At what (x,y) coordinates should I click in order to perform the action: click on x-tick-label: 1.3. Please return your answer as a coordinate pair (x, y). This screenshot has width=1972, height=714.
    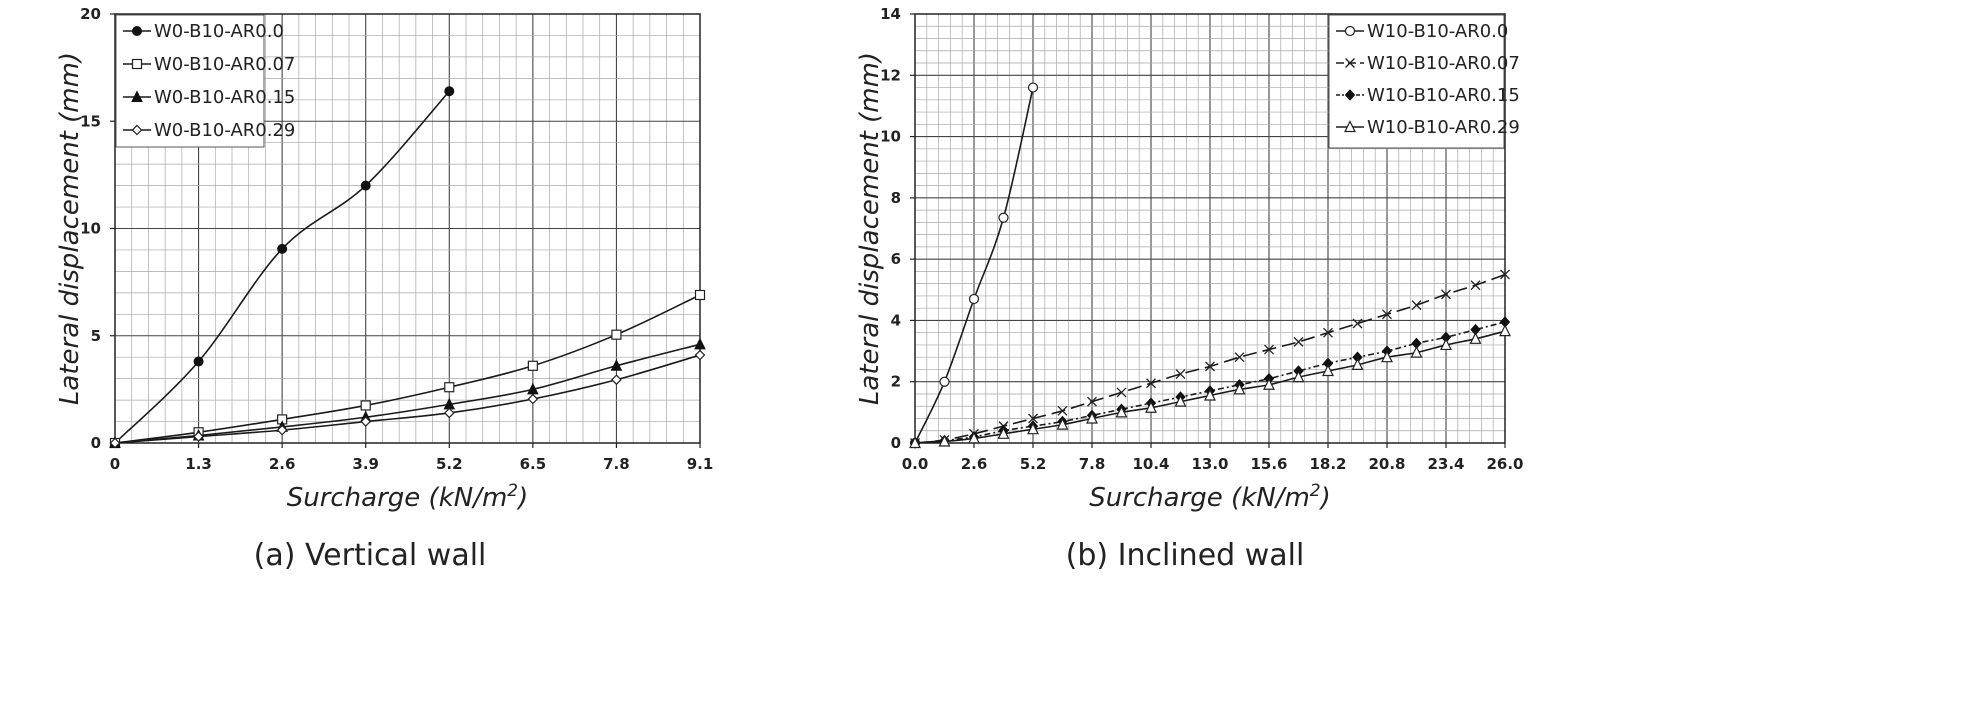
    Looking at the image, I should click on (198, 464).